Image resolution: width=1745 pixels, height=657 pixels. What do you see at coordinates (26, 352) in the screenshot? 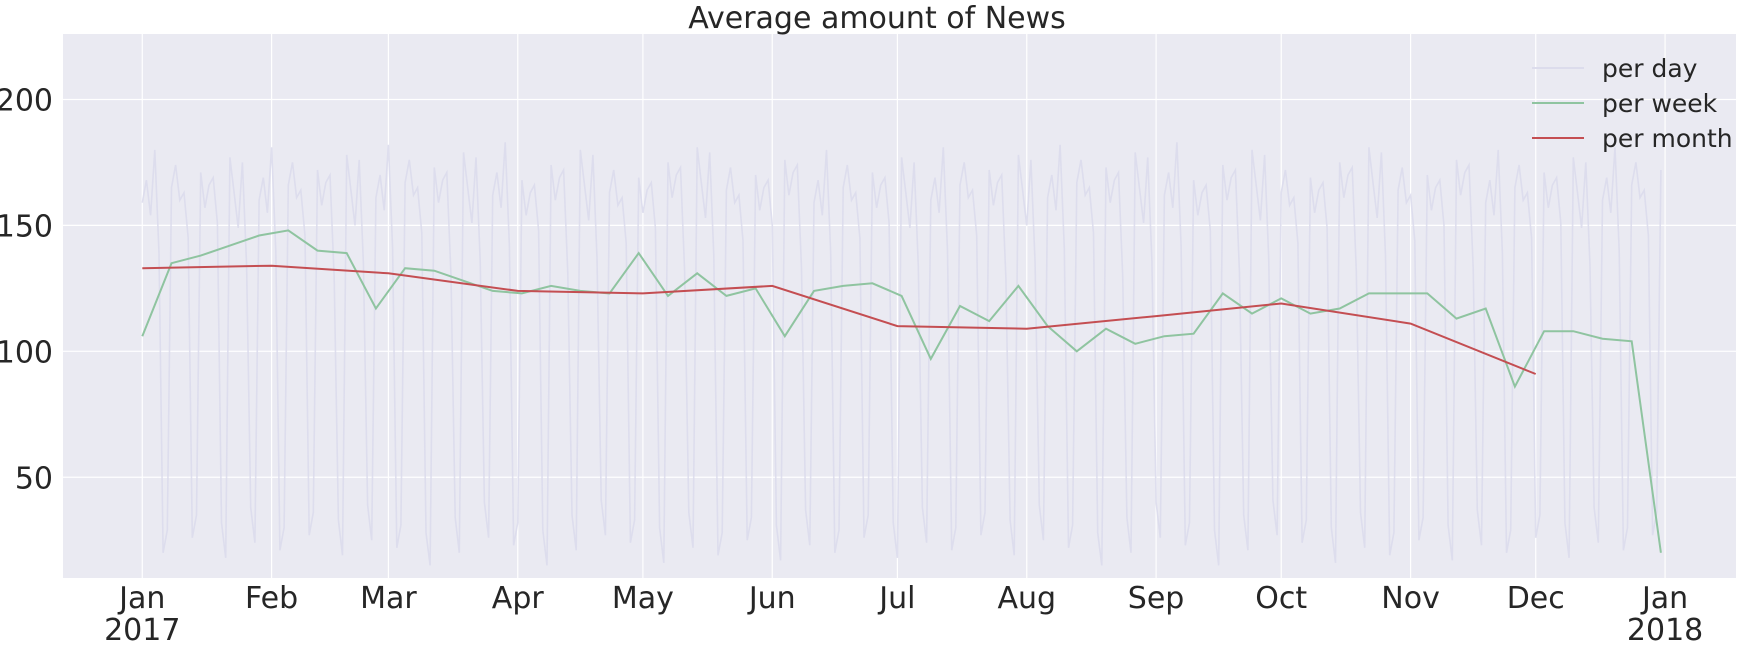
I see `y-tick-label: 100` at bounding box center [26, 352].